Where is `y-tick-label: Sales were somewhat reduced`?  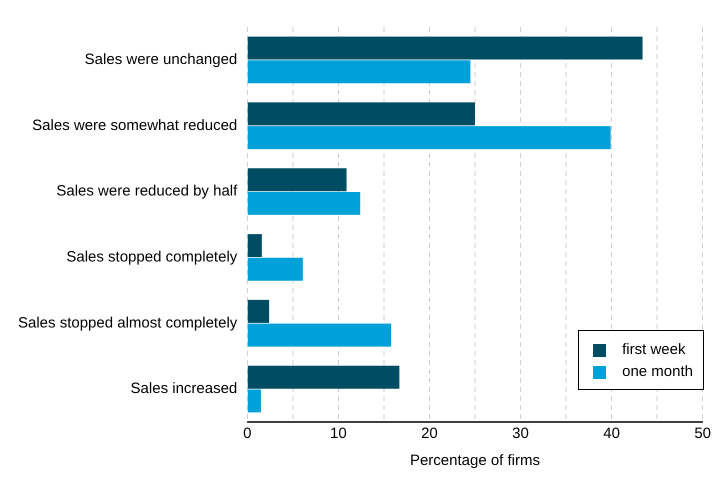 y-tick-label: Sales were somewhat reduced is located at coordinates (135, 125).